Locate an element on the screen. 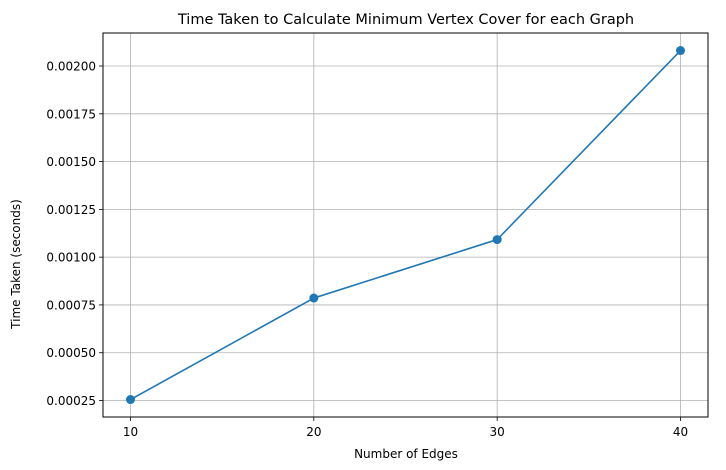 The width and height of the screenshot is (726, 470). y-tick-label: 0.00100 is located at coordinates (71, 258).